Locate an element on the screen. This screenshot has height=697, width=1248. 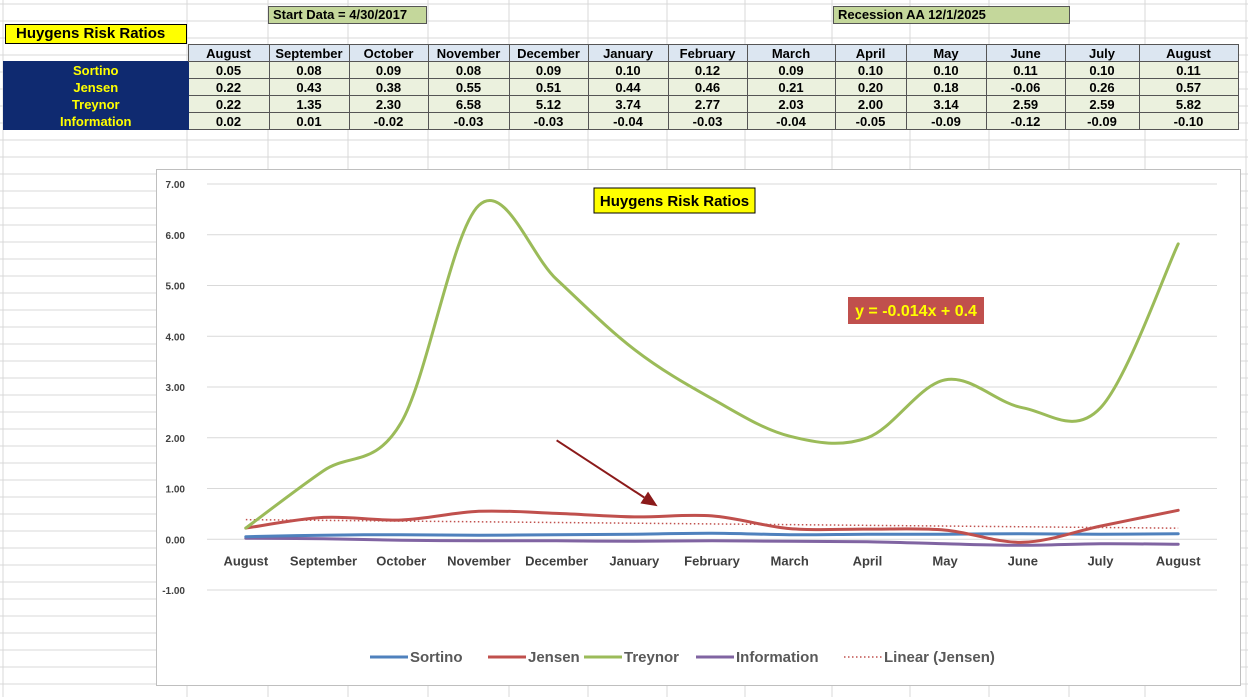
value-cell: 0.55 is located at coordinates (468, 87).